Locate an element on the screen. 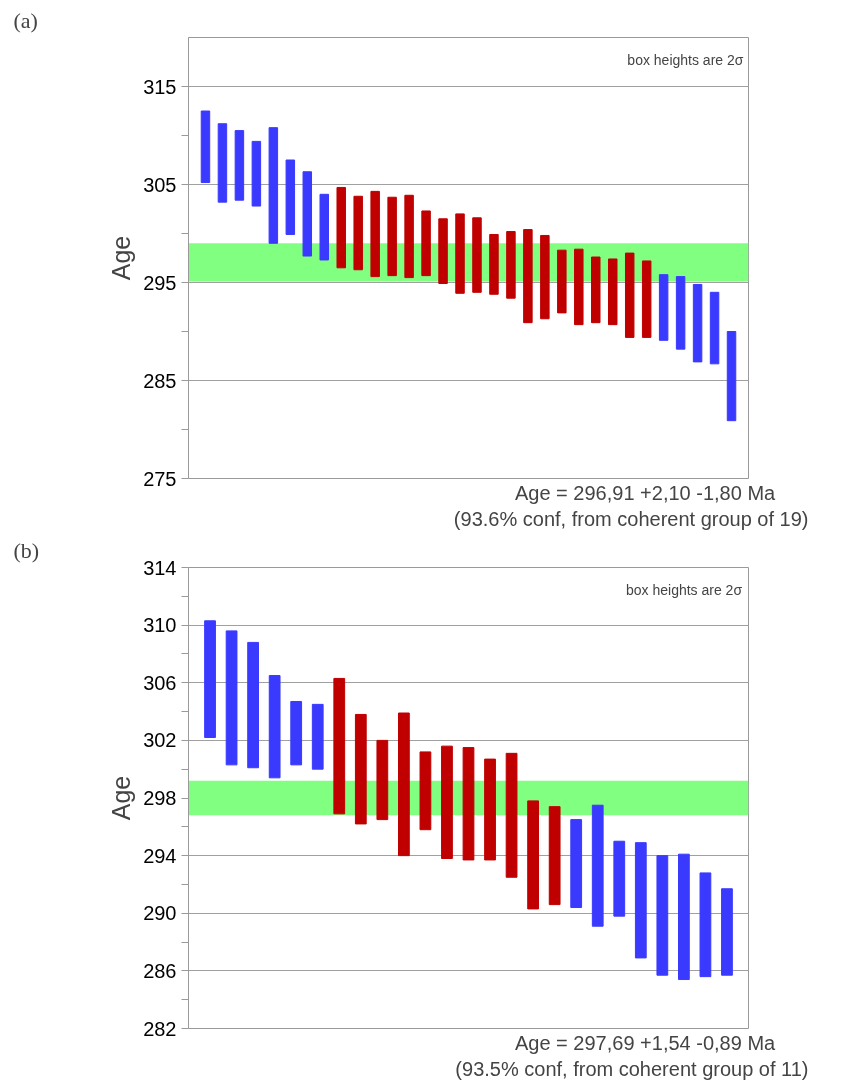  text: Age = 297,69 +1,54 -0,89 Ma is located at coordinates (645, 1042).